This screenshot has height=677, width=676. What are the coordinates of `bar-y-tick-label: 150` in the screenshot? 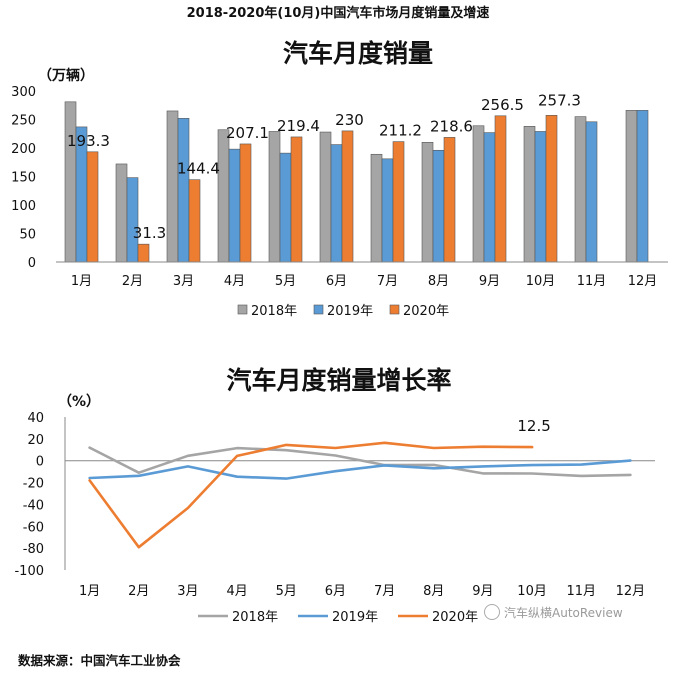 It's located at (23, 178).